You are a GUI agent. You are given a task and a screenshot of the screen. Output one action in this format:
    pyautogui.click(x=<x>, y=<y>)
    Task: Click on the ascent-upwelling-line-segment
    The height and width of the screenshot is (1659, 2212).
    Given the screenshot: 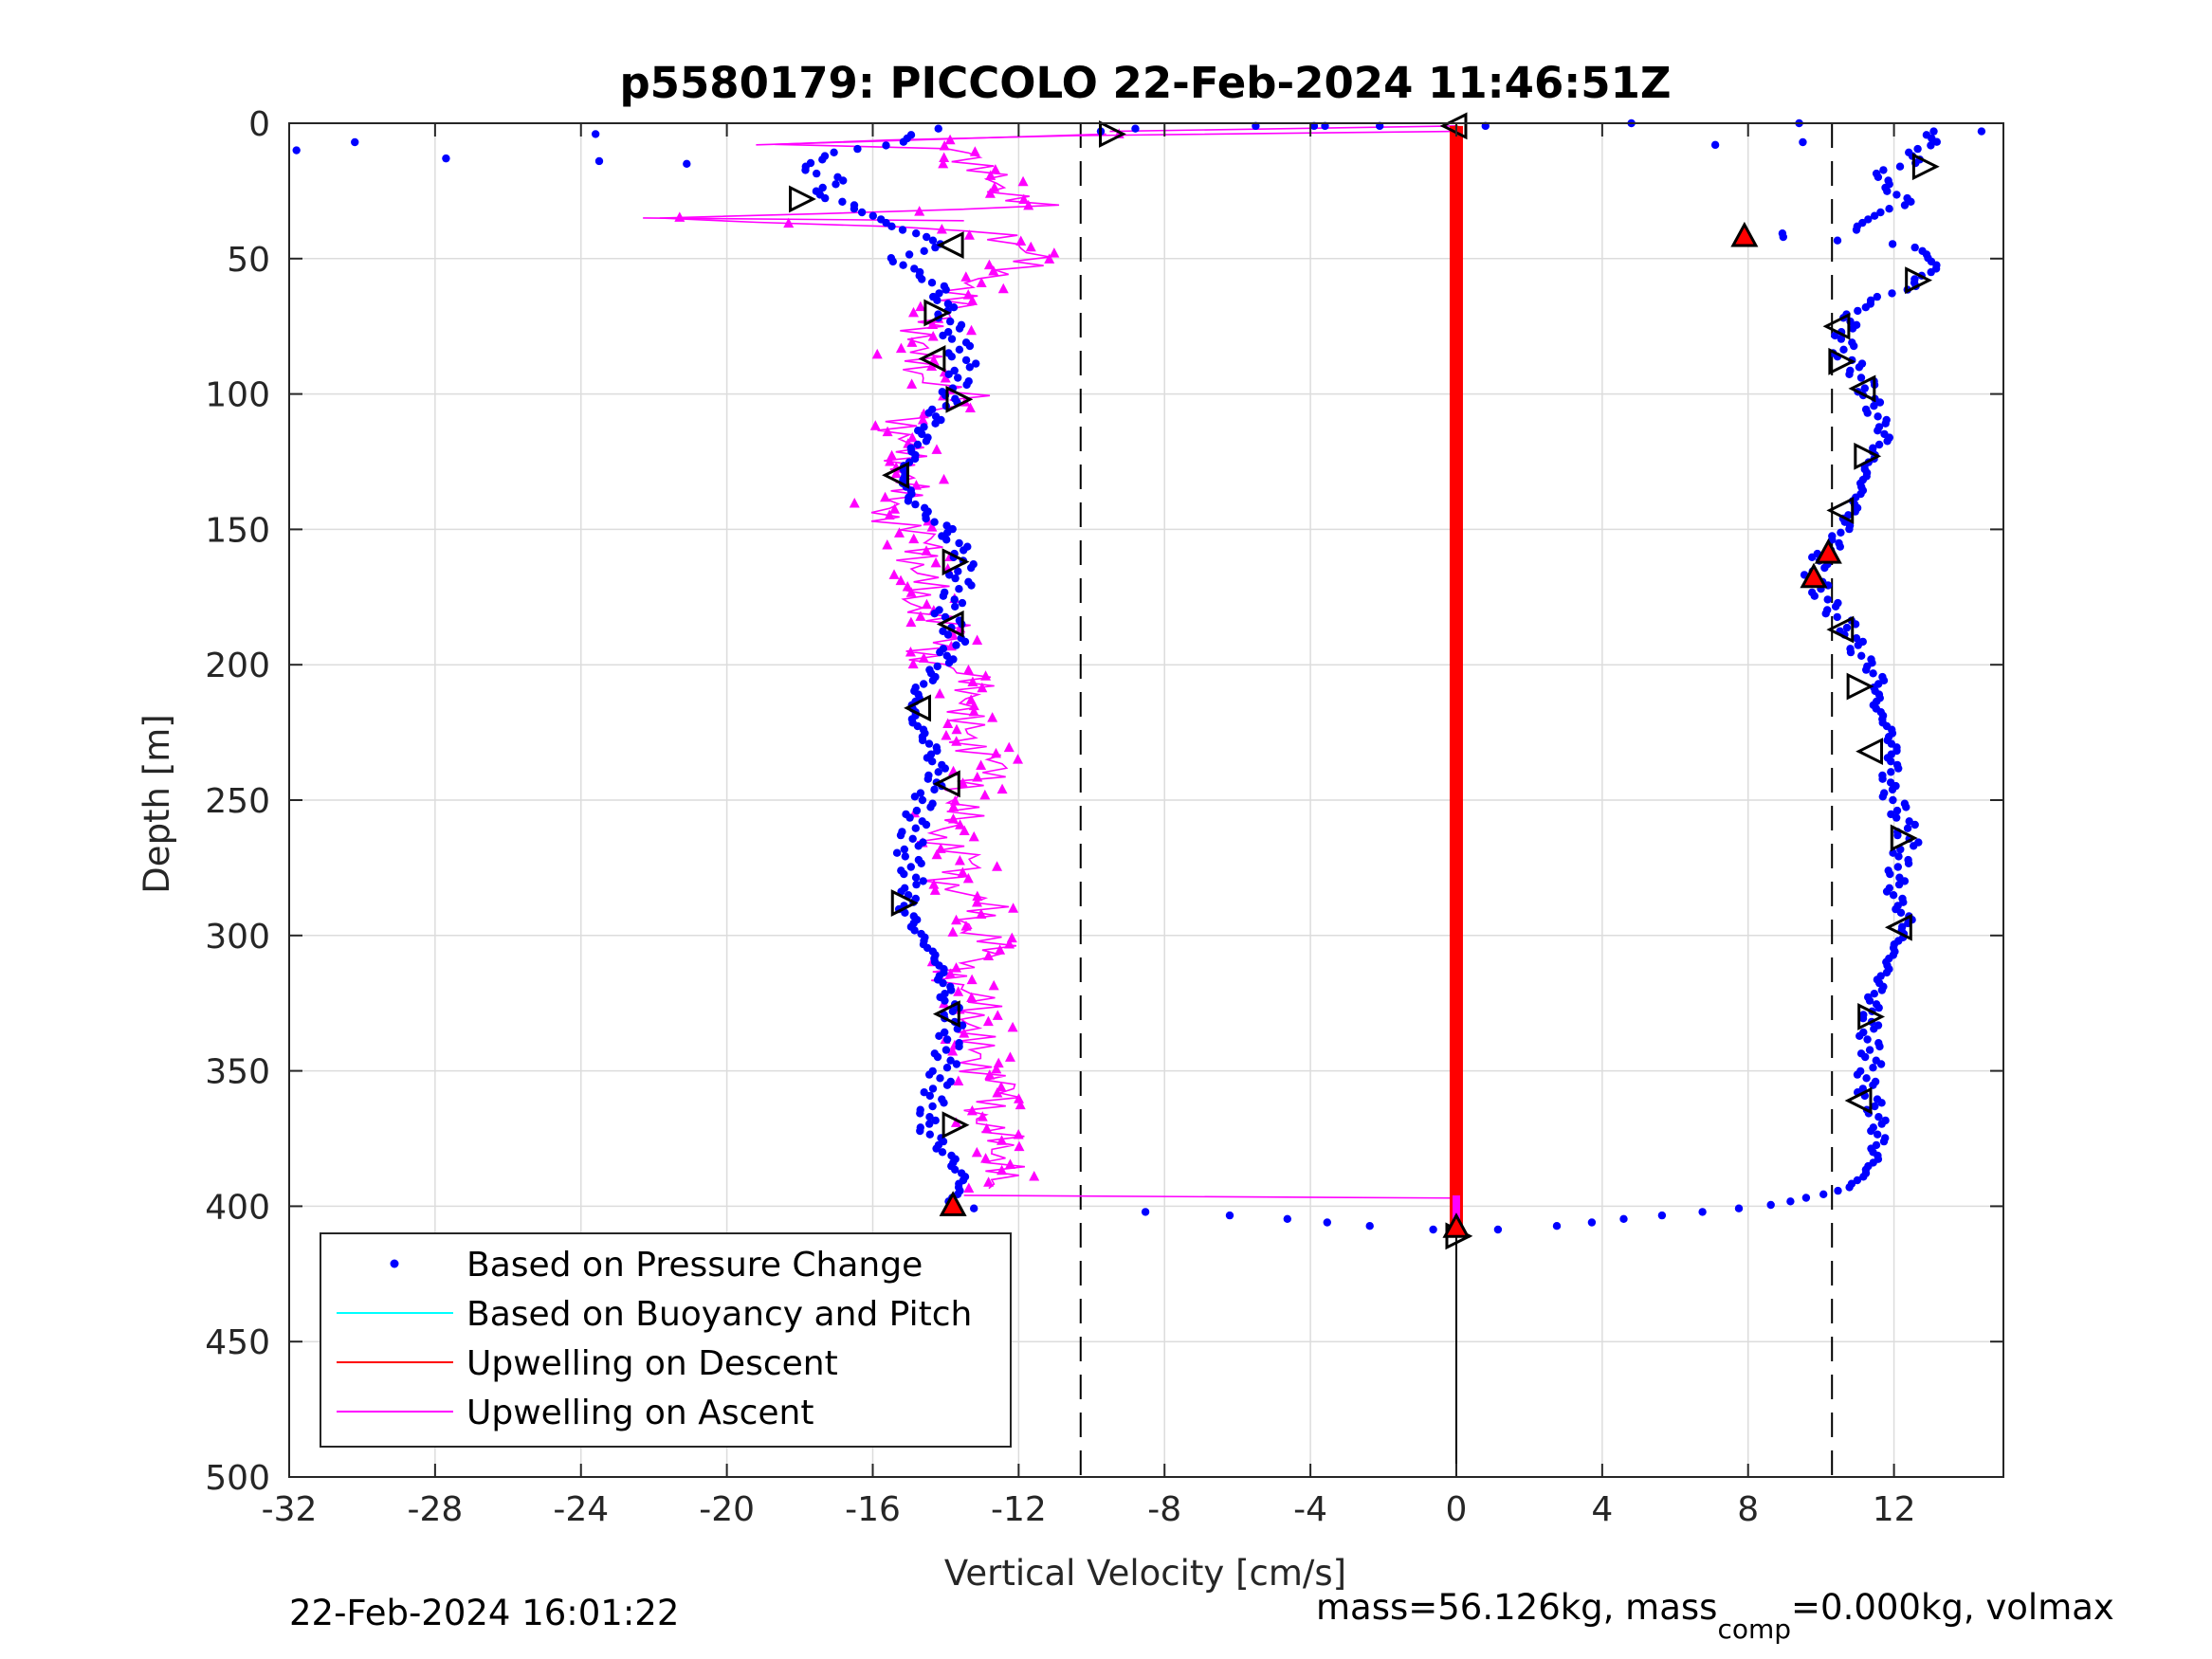 What is the action you would take?
    pyautogui.click(x=803, y=219)
    